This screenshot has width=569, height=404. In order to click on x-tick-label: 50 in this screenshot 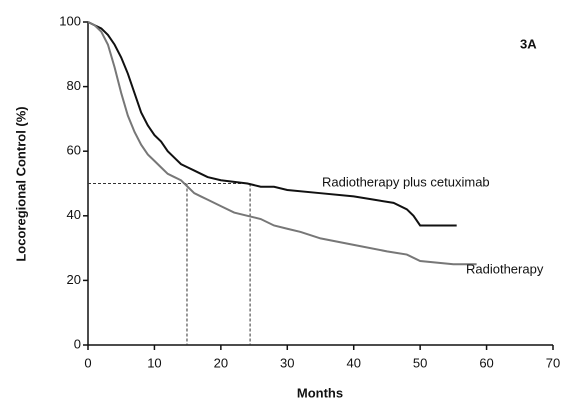, I will do `click(420, 362)`.